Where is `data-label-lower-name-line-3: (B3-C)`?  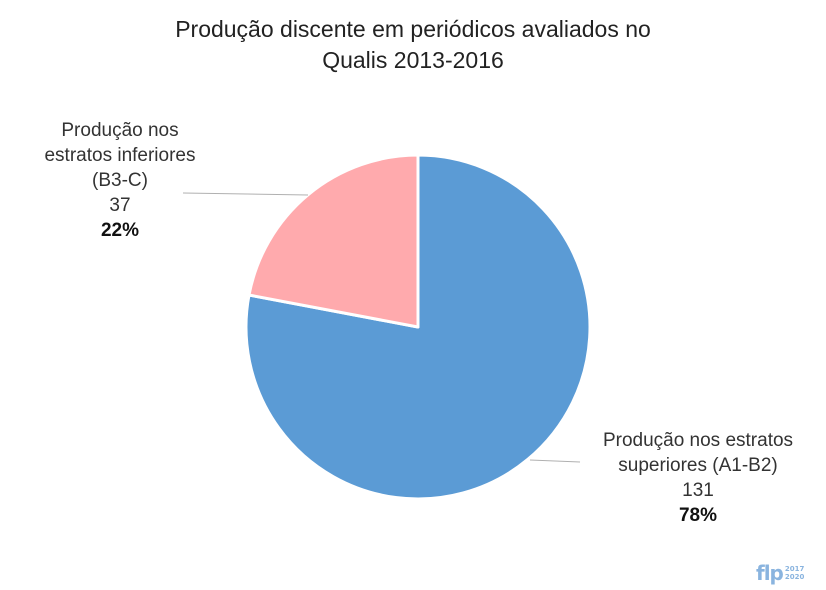 data-label-lower-name-line-3: (B3-C) is located at coordinates (120, 180).